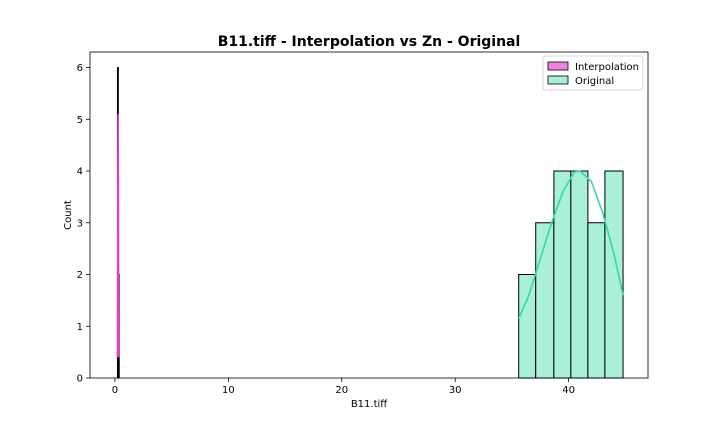  Describe the element at coordinates (80, 172) in the screenshot. I see `y-tick-label-4: 4` at that location.